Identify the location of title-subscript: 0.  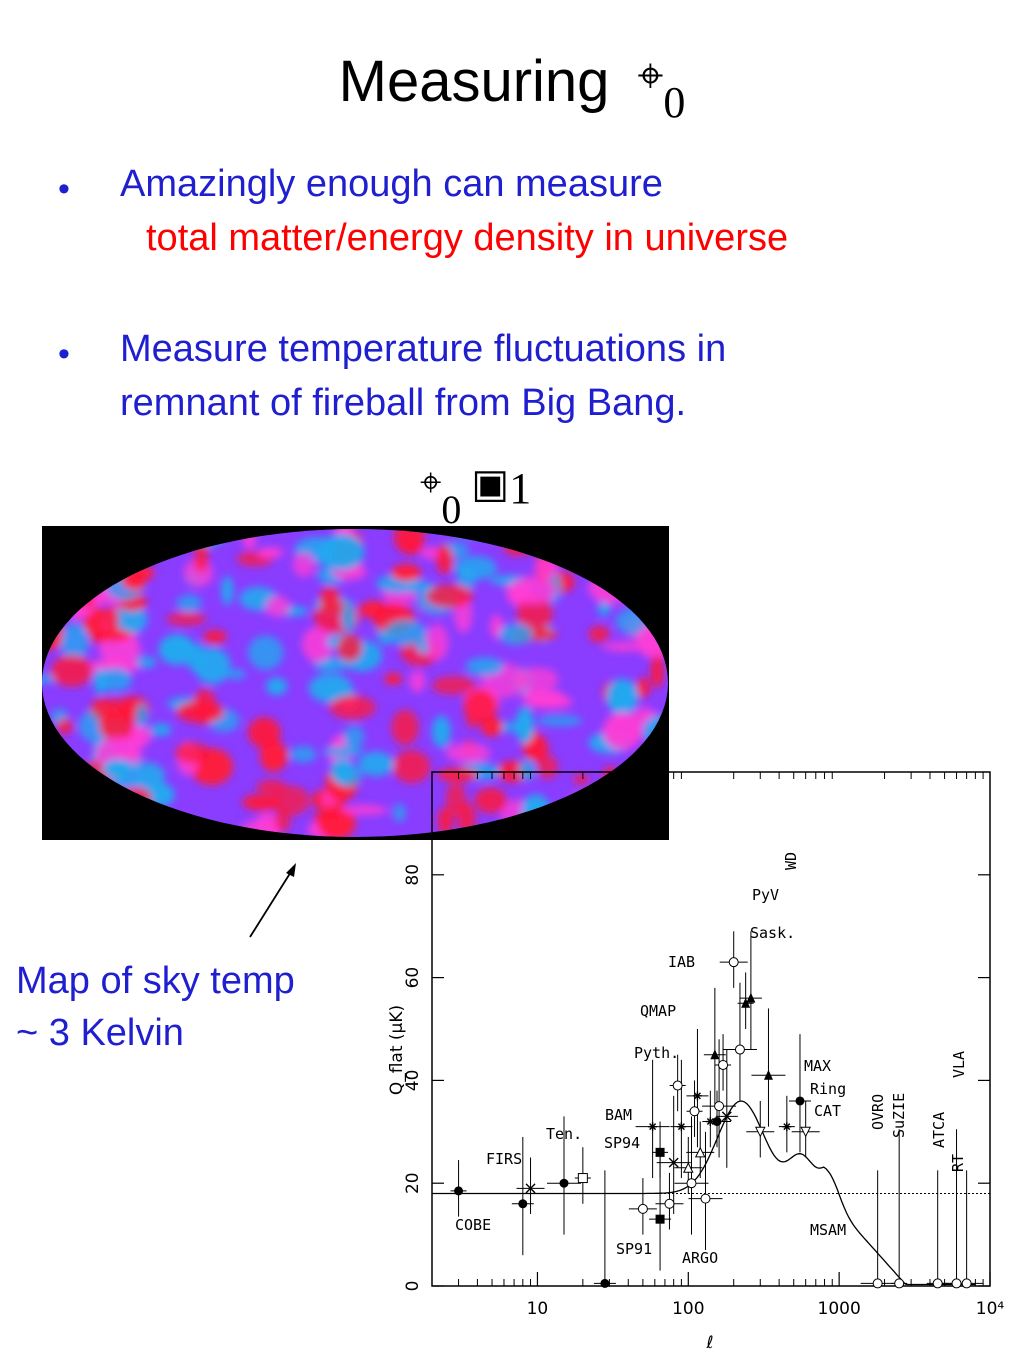
(674, 102).